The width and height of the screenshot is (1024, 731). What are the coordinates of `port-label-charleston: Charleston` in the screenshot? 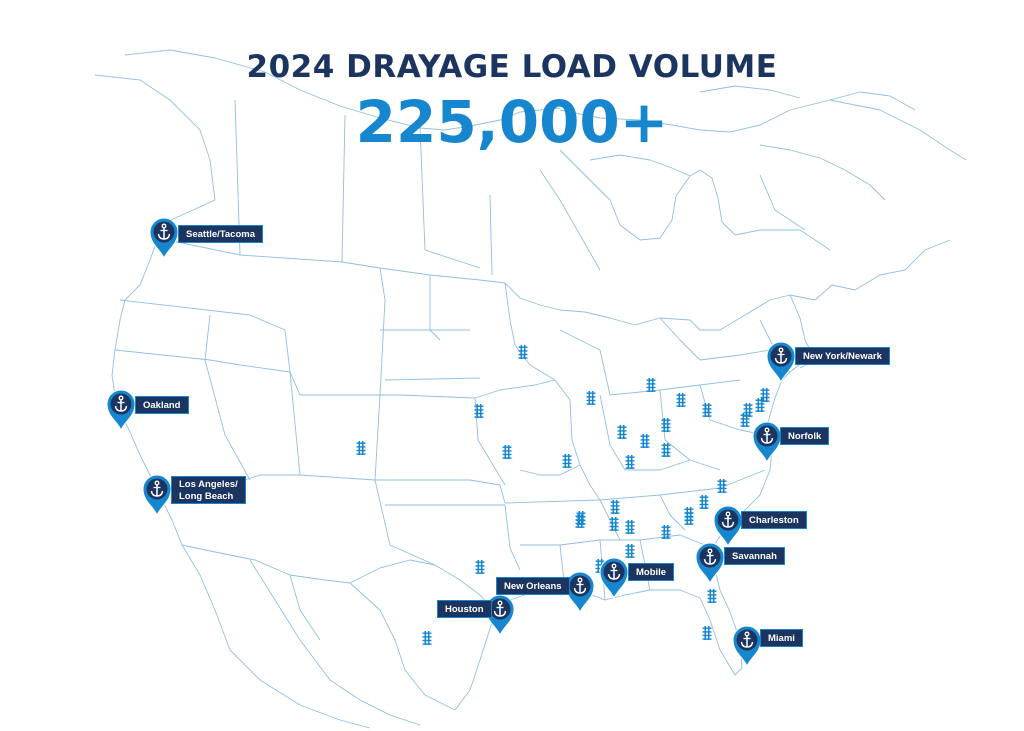 It's located at (774, 520).